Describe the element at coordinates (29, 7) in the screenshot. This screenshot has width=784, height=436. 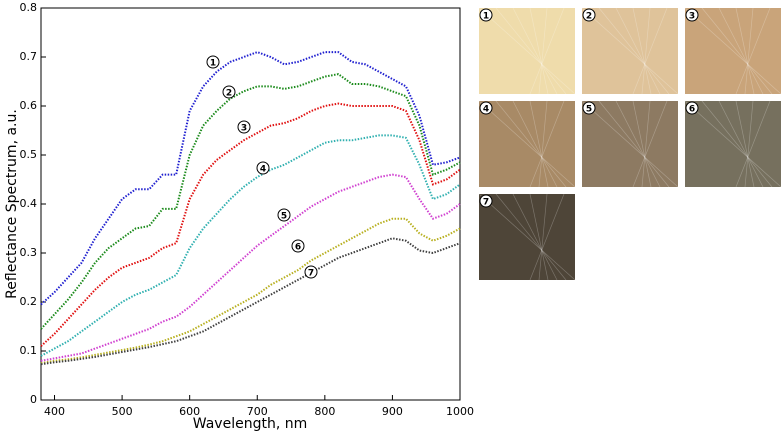
I see `y-tick-label: 0.8` at that location.